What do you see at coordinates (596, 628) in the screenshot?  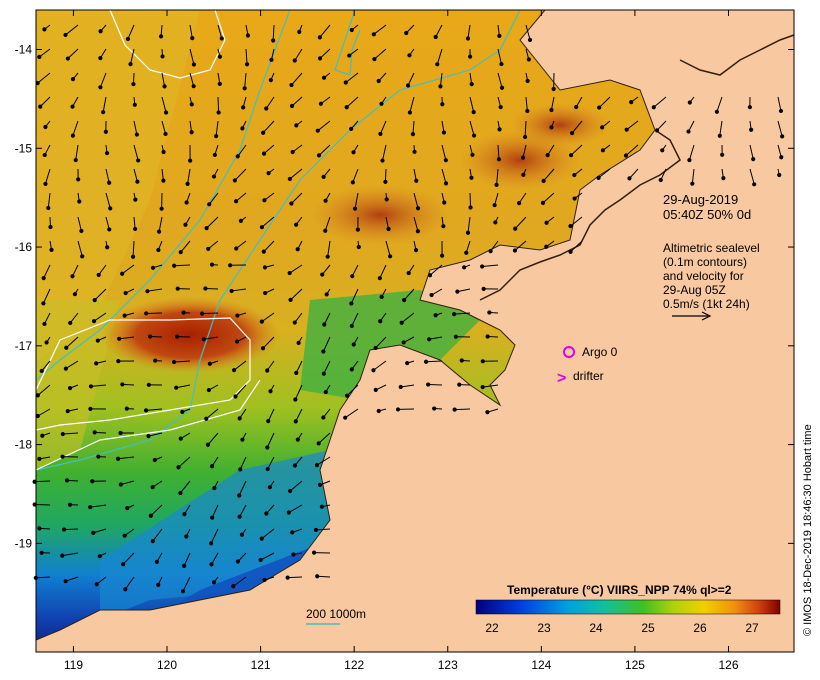 I see `colorbar-tick-label: 24` at bounding box center [596, 628].